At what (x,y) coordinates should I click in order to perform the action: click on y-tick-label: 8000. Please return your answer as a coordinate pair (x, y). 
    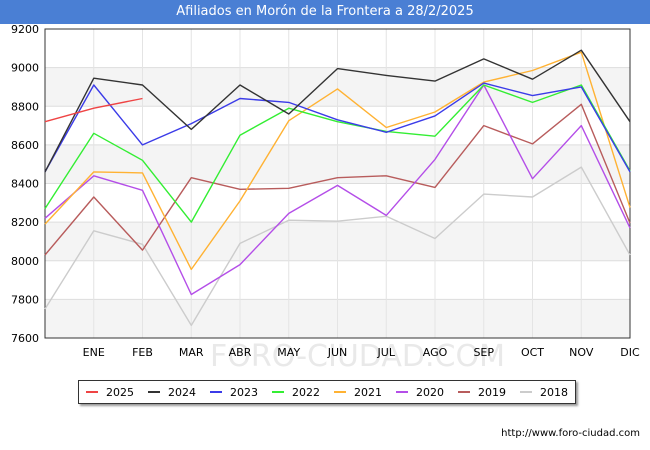
    Looking at the image, I should click on (25, 261).